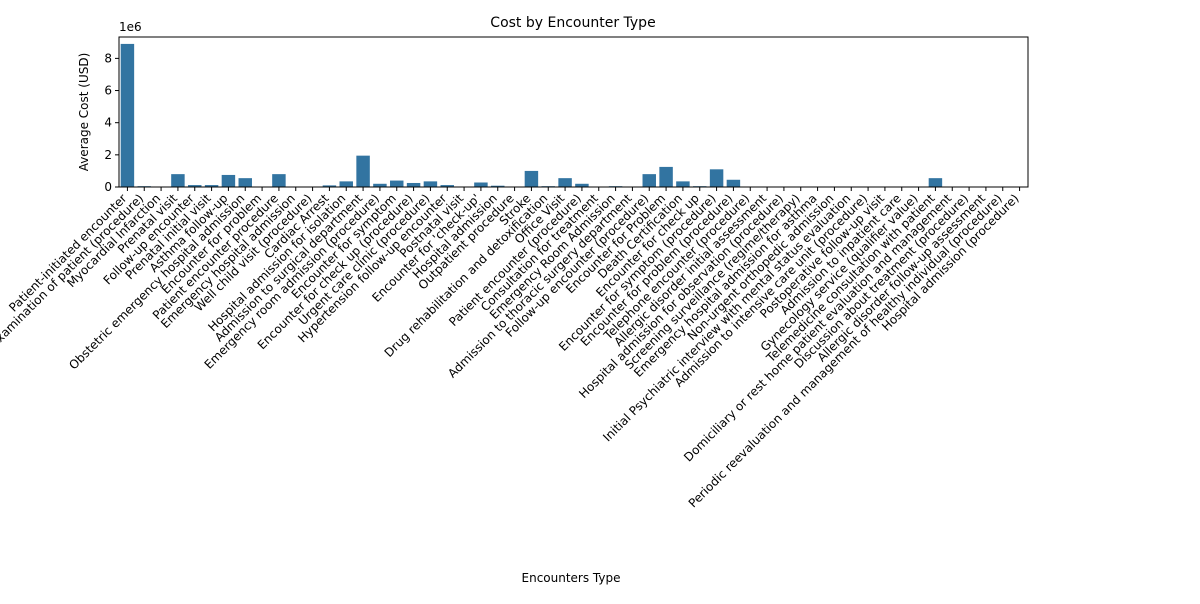  I want to click on y-tick-label: 8, so click(108, 58).